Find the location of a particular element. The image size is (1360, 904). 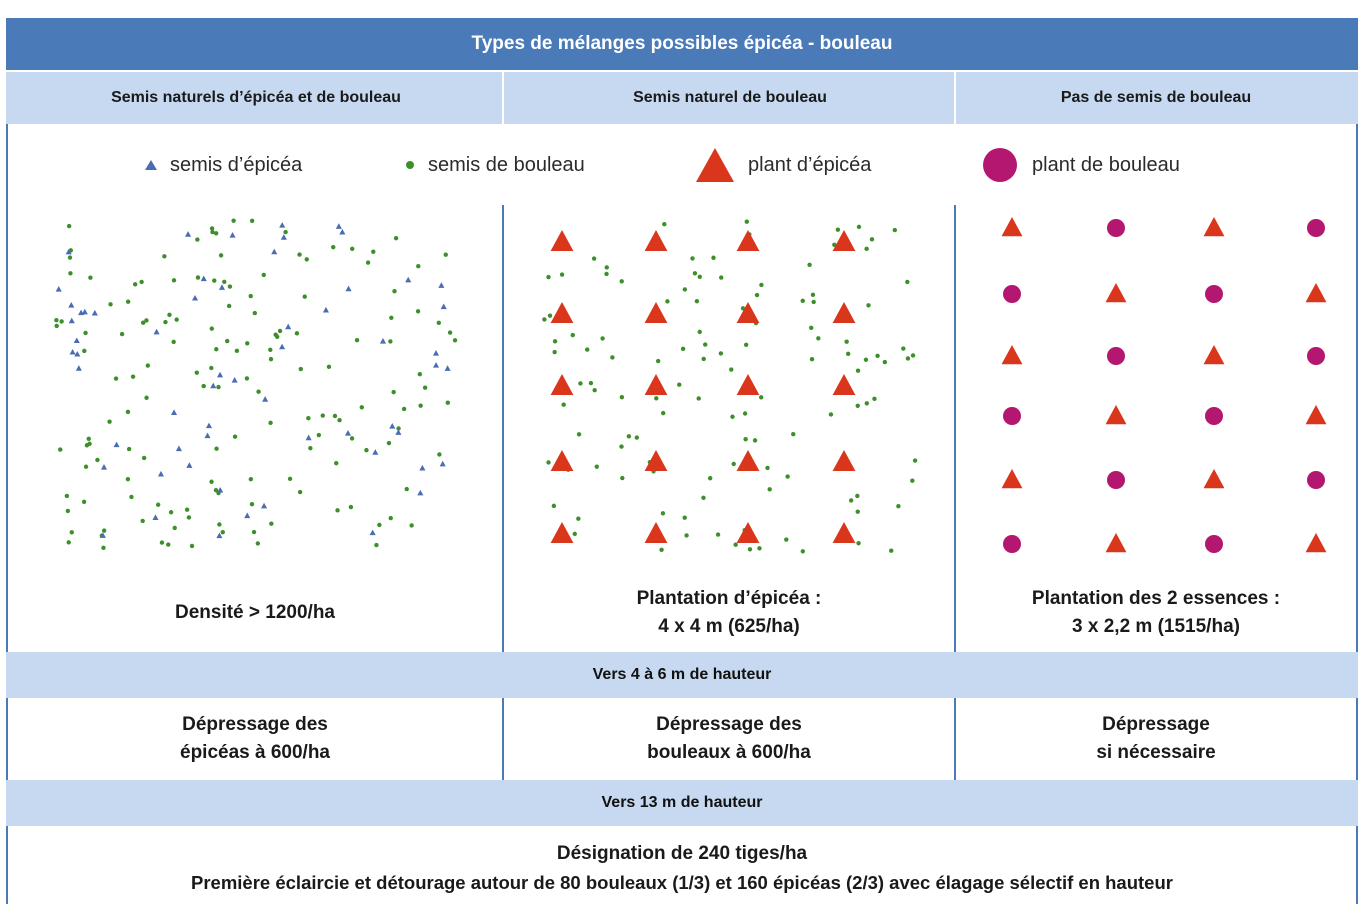

action-thinning-spruce: Dépressage des épicéas à 600/ha is located at coordinates (255, 739).